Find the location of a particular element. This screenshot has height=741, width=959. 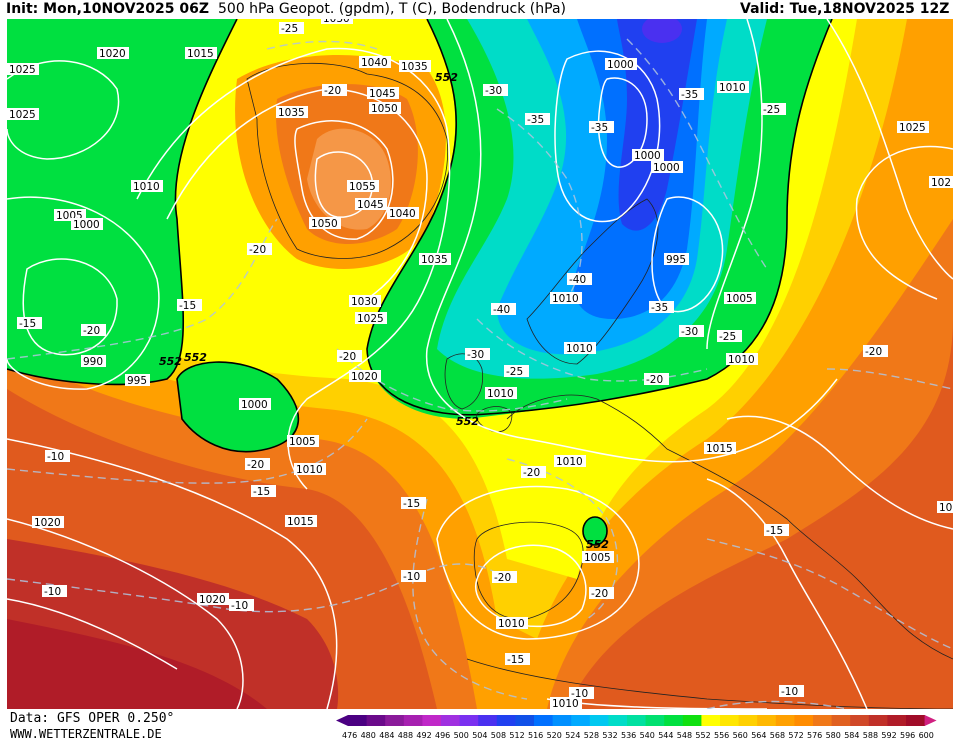

temperature-label: -10 is located at coordinates (57, 456).